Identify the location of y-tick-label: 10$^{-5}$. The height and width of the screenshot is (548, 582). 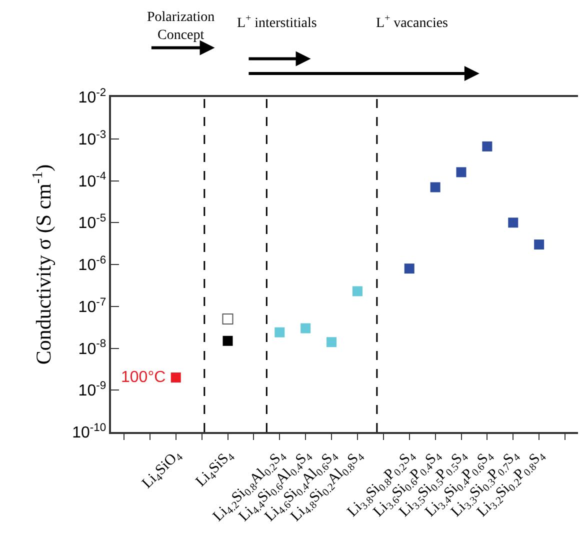
(92, 222).